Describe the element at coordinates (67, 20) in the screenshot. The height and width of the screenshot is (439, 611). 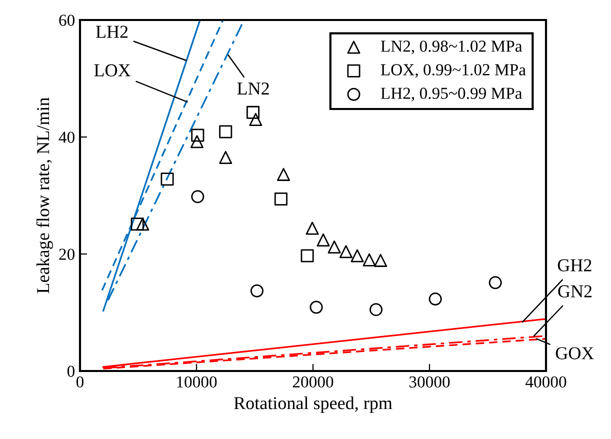
I see `y-tick-label: 60` at that location.